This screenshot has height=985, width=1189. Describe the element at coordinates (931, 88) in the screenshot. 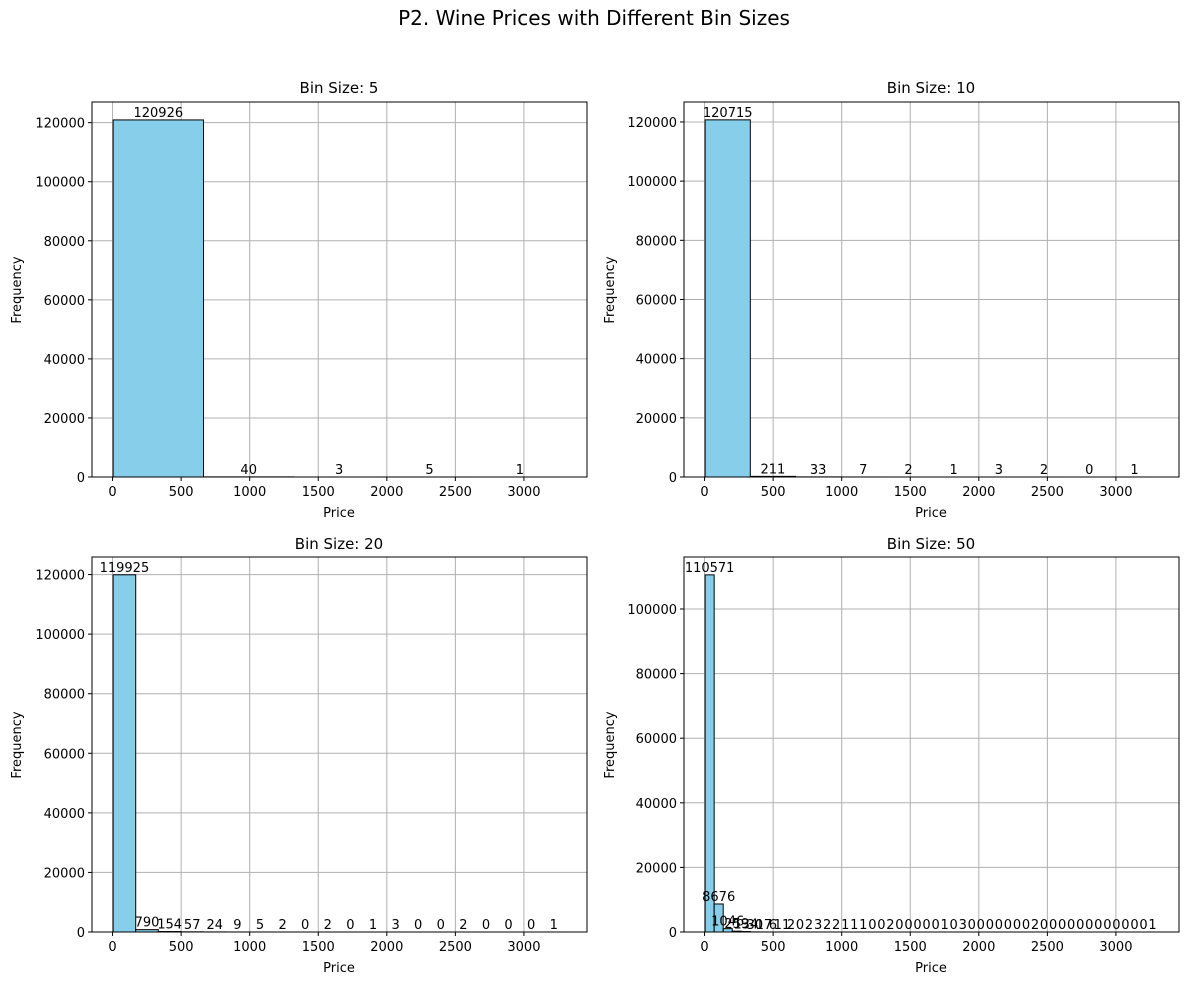

I see `subplot-title: Bin Size: 10` at that location.